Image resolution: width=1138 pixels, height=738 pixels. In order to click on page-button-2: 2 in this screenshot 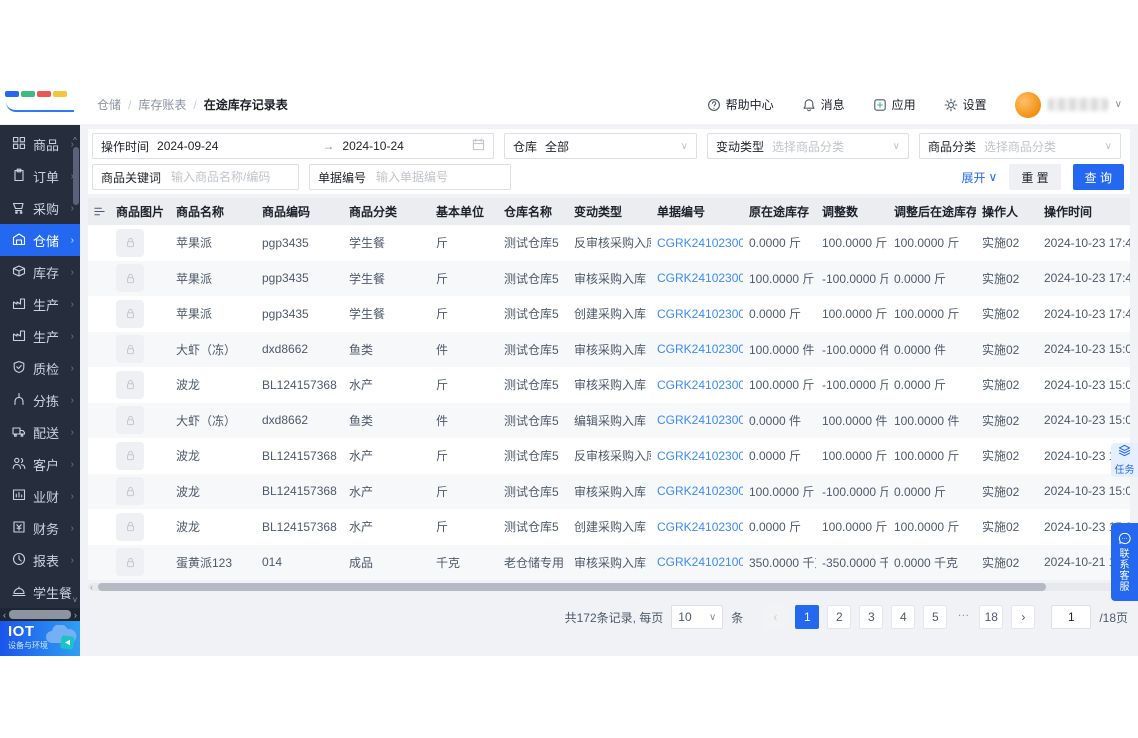, I will do `click(839, 617)`.